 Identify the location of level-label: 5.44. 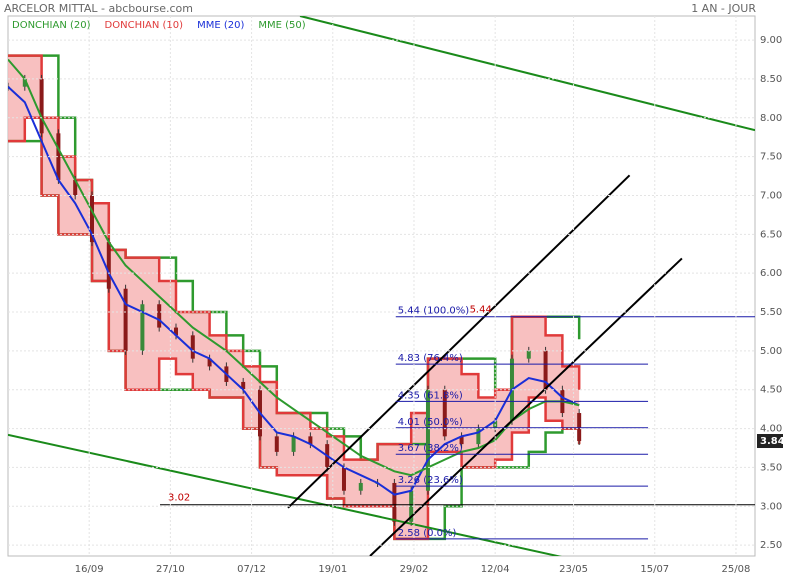
(481, 310).